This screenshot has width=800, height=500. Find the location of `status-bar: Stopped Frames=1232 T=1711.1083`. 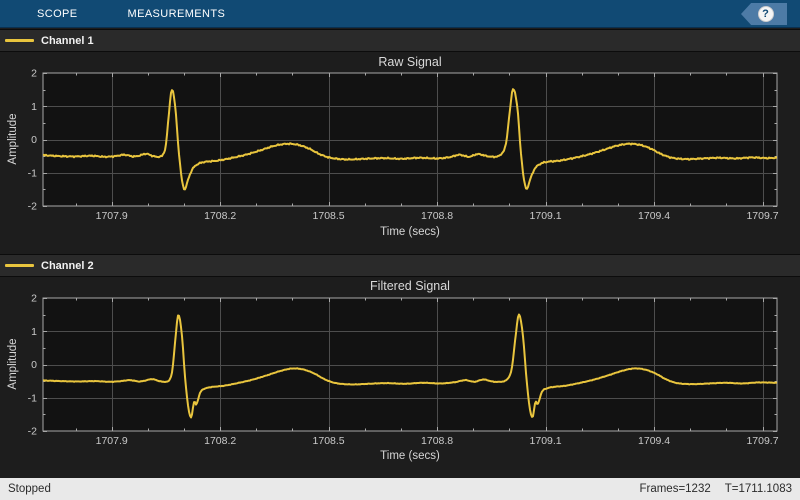

status-bar: Stopped Frames=1232 T=1711.1083 is located at coordinates (400, 489).